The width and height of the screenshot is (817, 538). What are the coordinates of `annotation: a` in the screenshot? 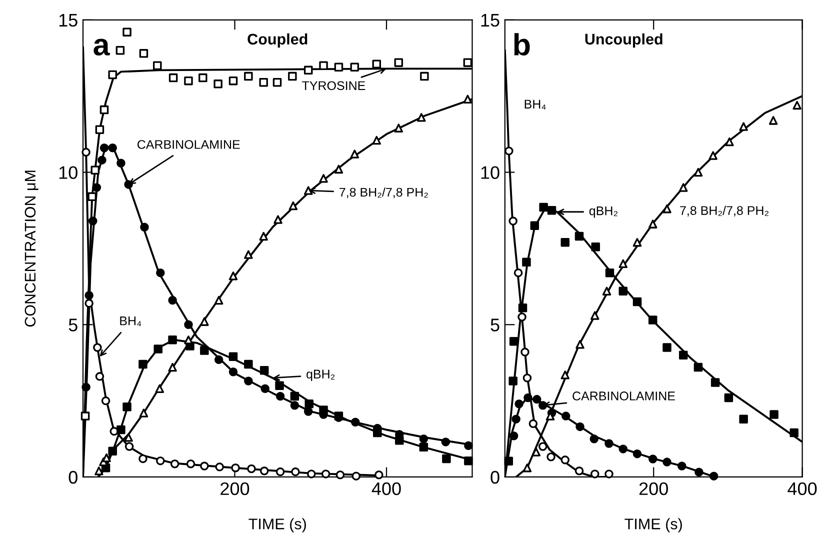 It's located at (102, 47).